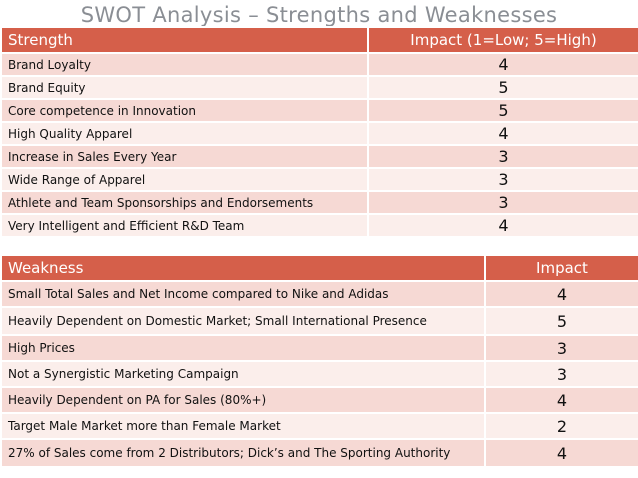 This screenshot has height=478, width=638. What do you see at coordinates (184, 110) in the screenshot?
I see `strength-name: Core competence in Innovation` at bounding box center [184, 110].